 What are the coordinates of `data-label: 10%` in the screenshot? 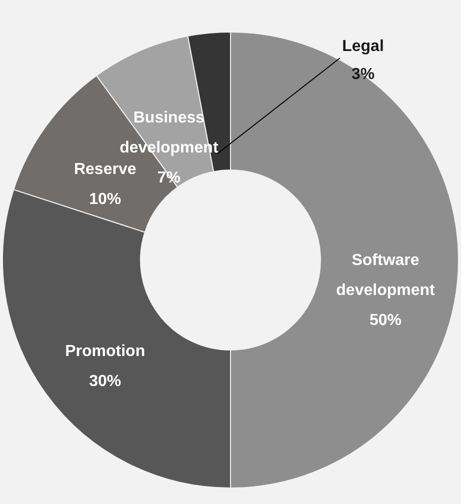 It's located at (105, 199).